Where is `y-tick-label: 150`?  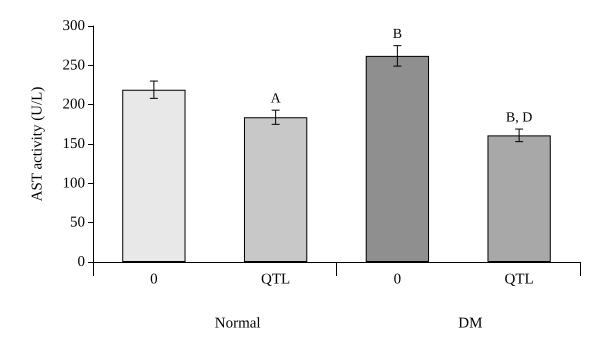 y-tick-label: 150 is located at coordinates (73, 144).